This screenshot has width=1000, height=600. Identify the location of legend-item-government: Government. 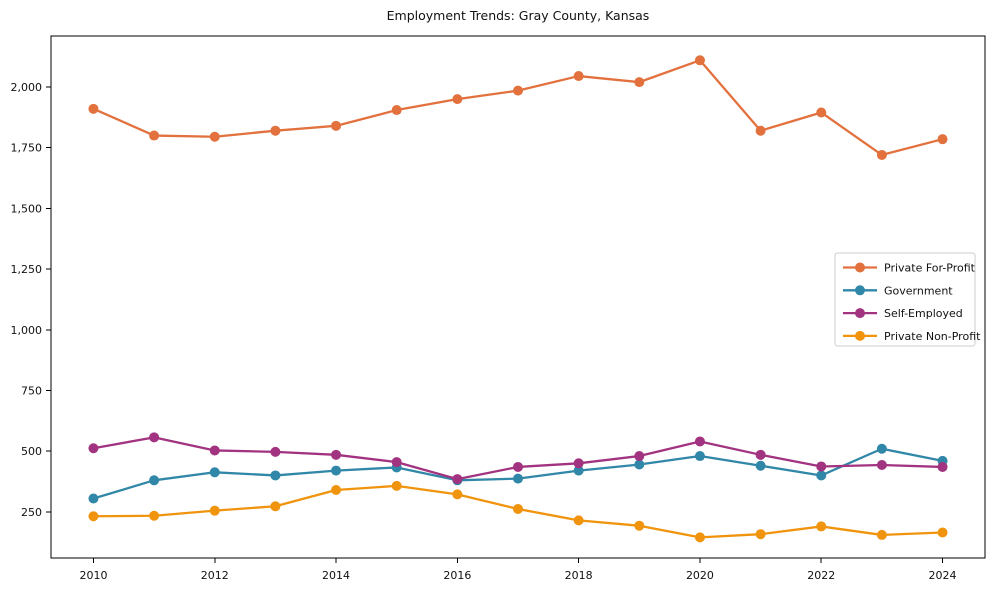
(898, 290).